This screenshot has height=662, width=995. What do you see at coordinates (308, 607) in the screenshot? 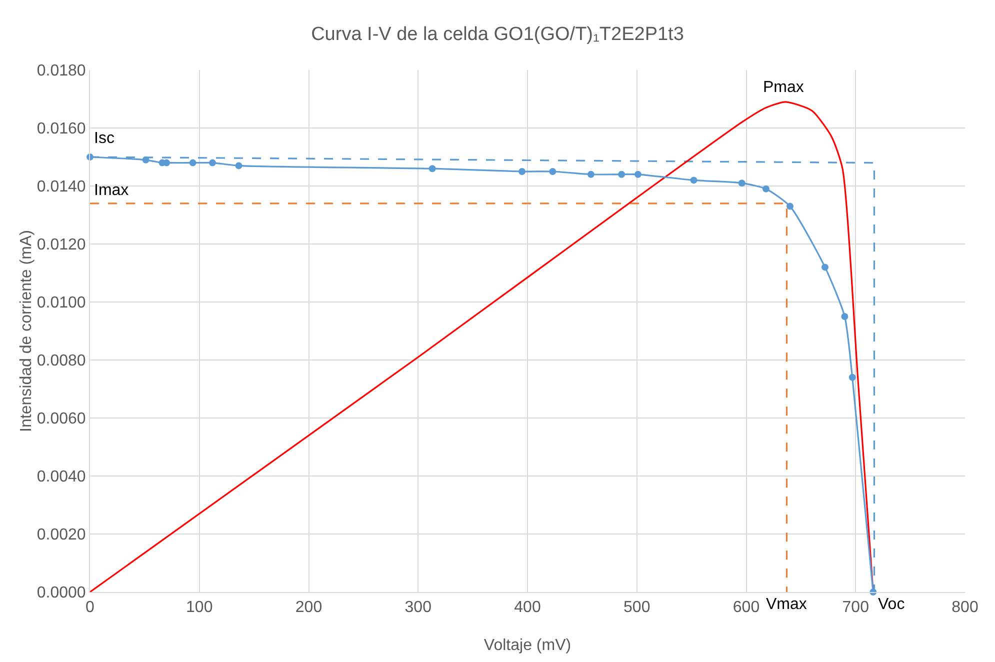
I see `x-tick-label: 200` at bounding box center [308, 607].